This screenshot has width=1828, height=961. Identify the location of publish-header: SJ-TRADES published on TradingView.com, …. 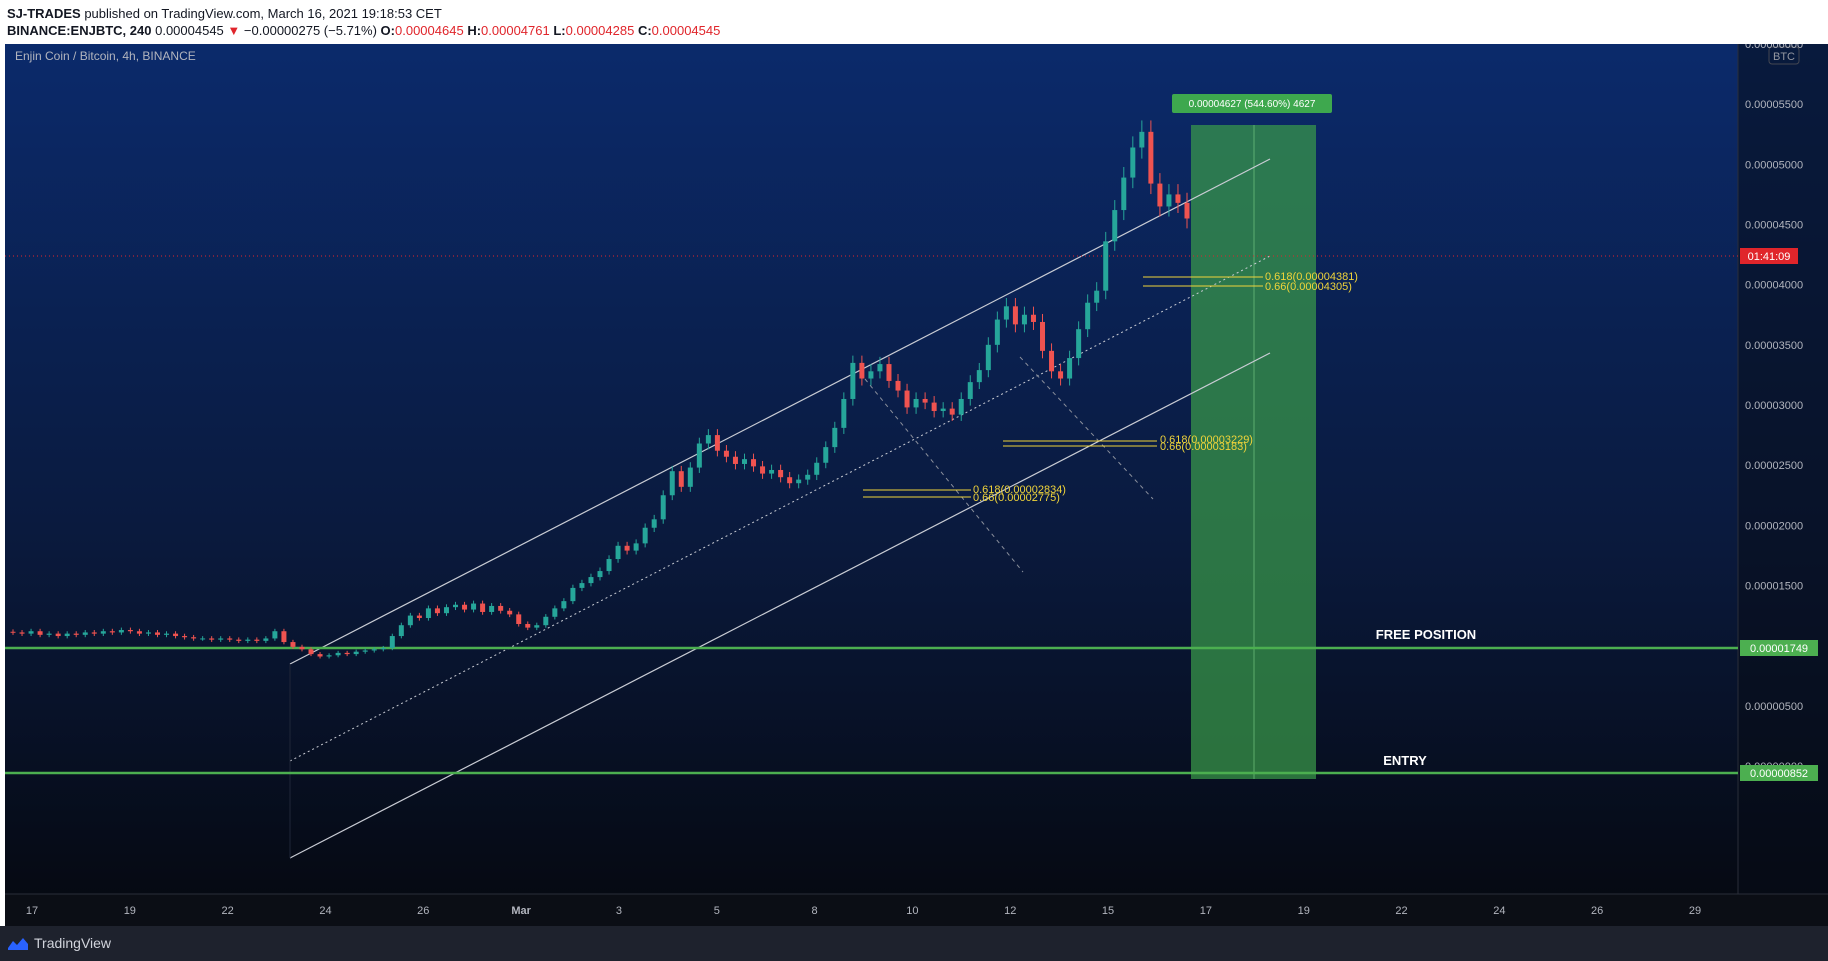
(914, 22).